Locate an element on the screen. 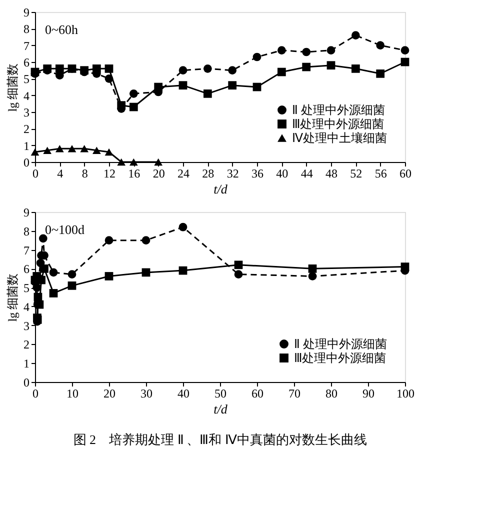 The image size is (491, 507). annotation: 0~60h is located at coordinates (62, 29).